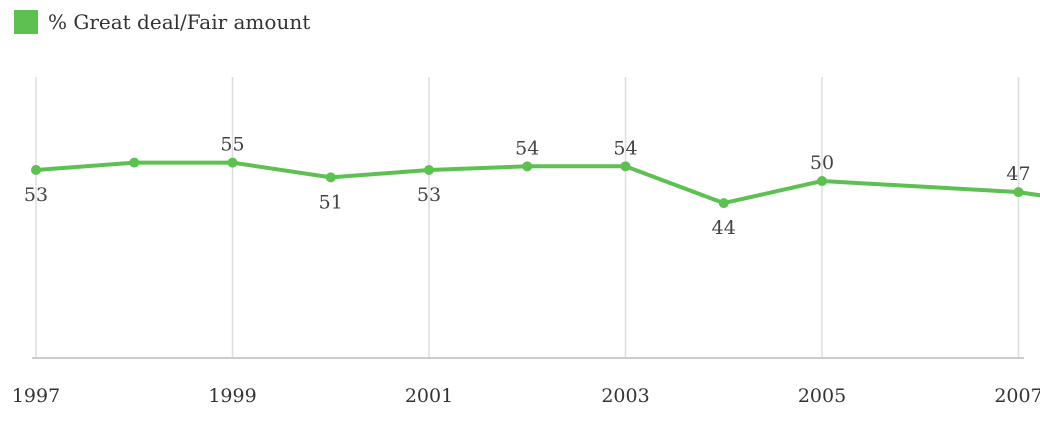 This screenshot has width=1040, height=423. Describe the element at coordinates (537, 183) in the screenshot. I see `series-line` at that location.